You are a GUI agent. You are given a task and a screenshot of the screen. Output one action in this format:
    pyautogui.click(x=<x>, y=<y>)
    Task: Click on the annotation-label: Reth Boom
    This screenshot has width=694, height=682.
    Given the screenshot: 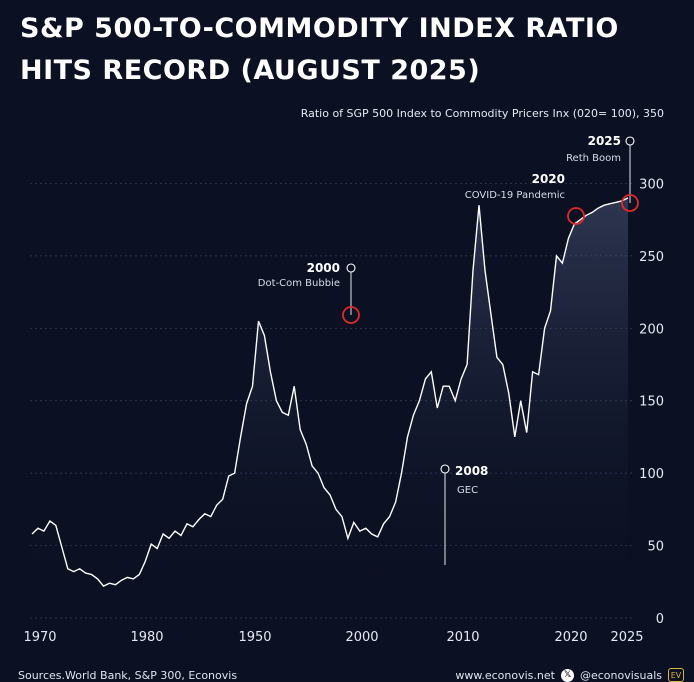 What is the action you would take?
    pyautogui.click(x=593, y=158)
    